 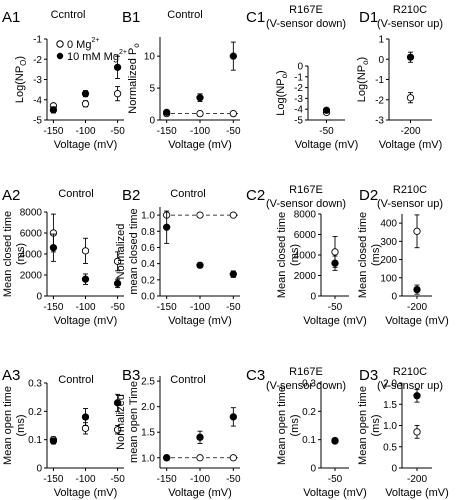 I want to click on legend-open-marker, so click(x=60, y=44).